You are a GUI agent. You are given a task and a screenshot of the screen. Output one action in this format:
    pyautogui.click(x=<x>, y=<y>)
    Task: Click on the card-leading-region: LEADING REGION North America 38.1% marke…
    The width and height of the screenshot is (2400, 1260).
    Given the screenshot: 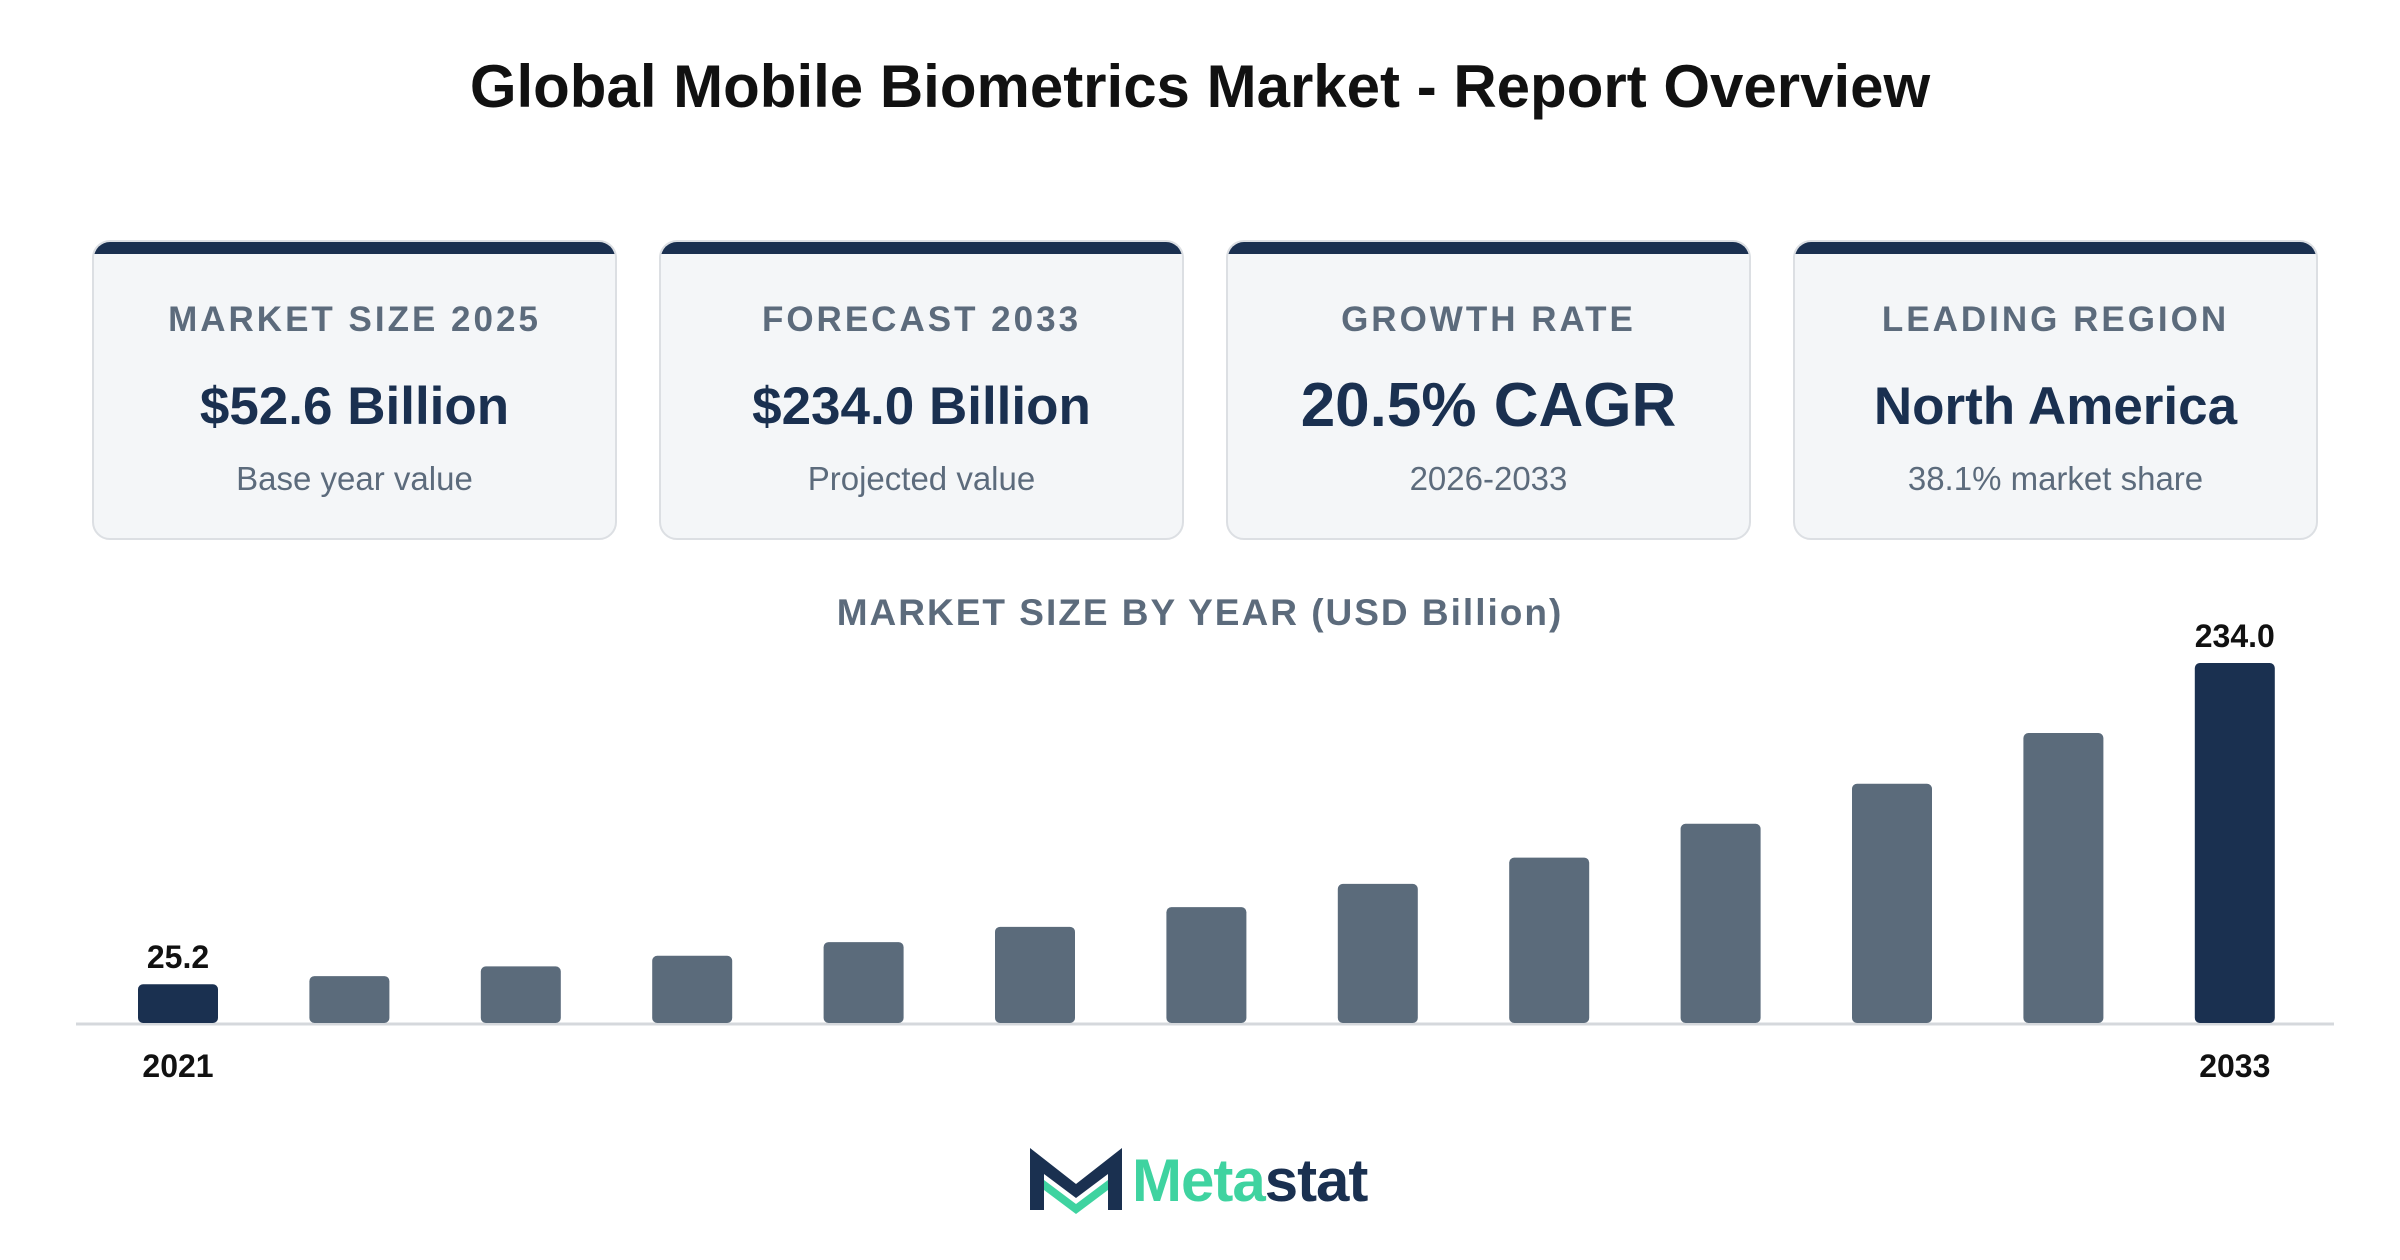 What is the action you would take?
    pyautogui.click(x=2055, y=390)
    